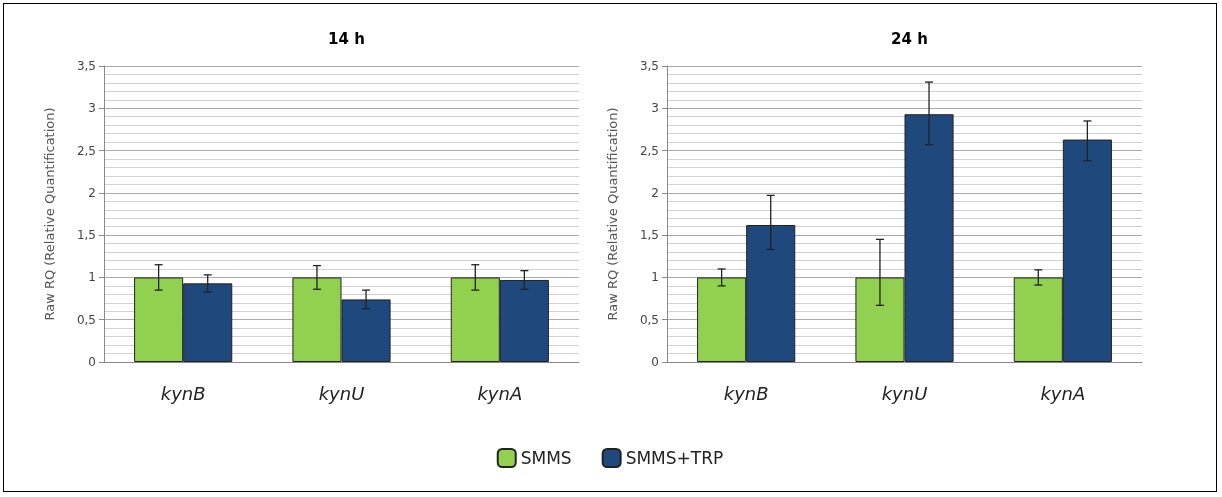 This screenshot has height=497, width=1222. I want to click on chart-title: 24 h, so click(909, 38).